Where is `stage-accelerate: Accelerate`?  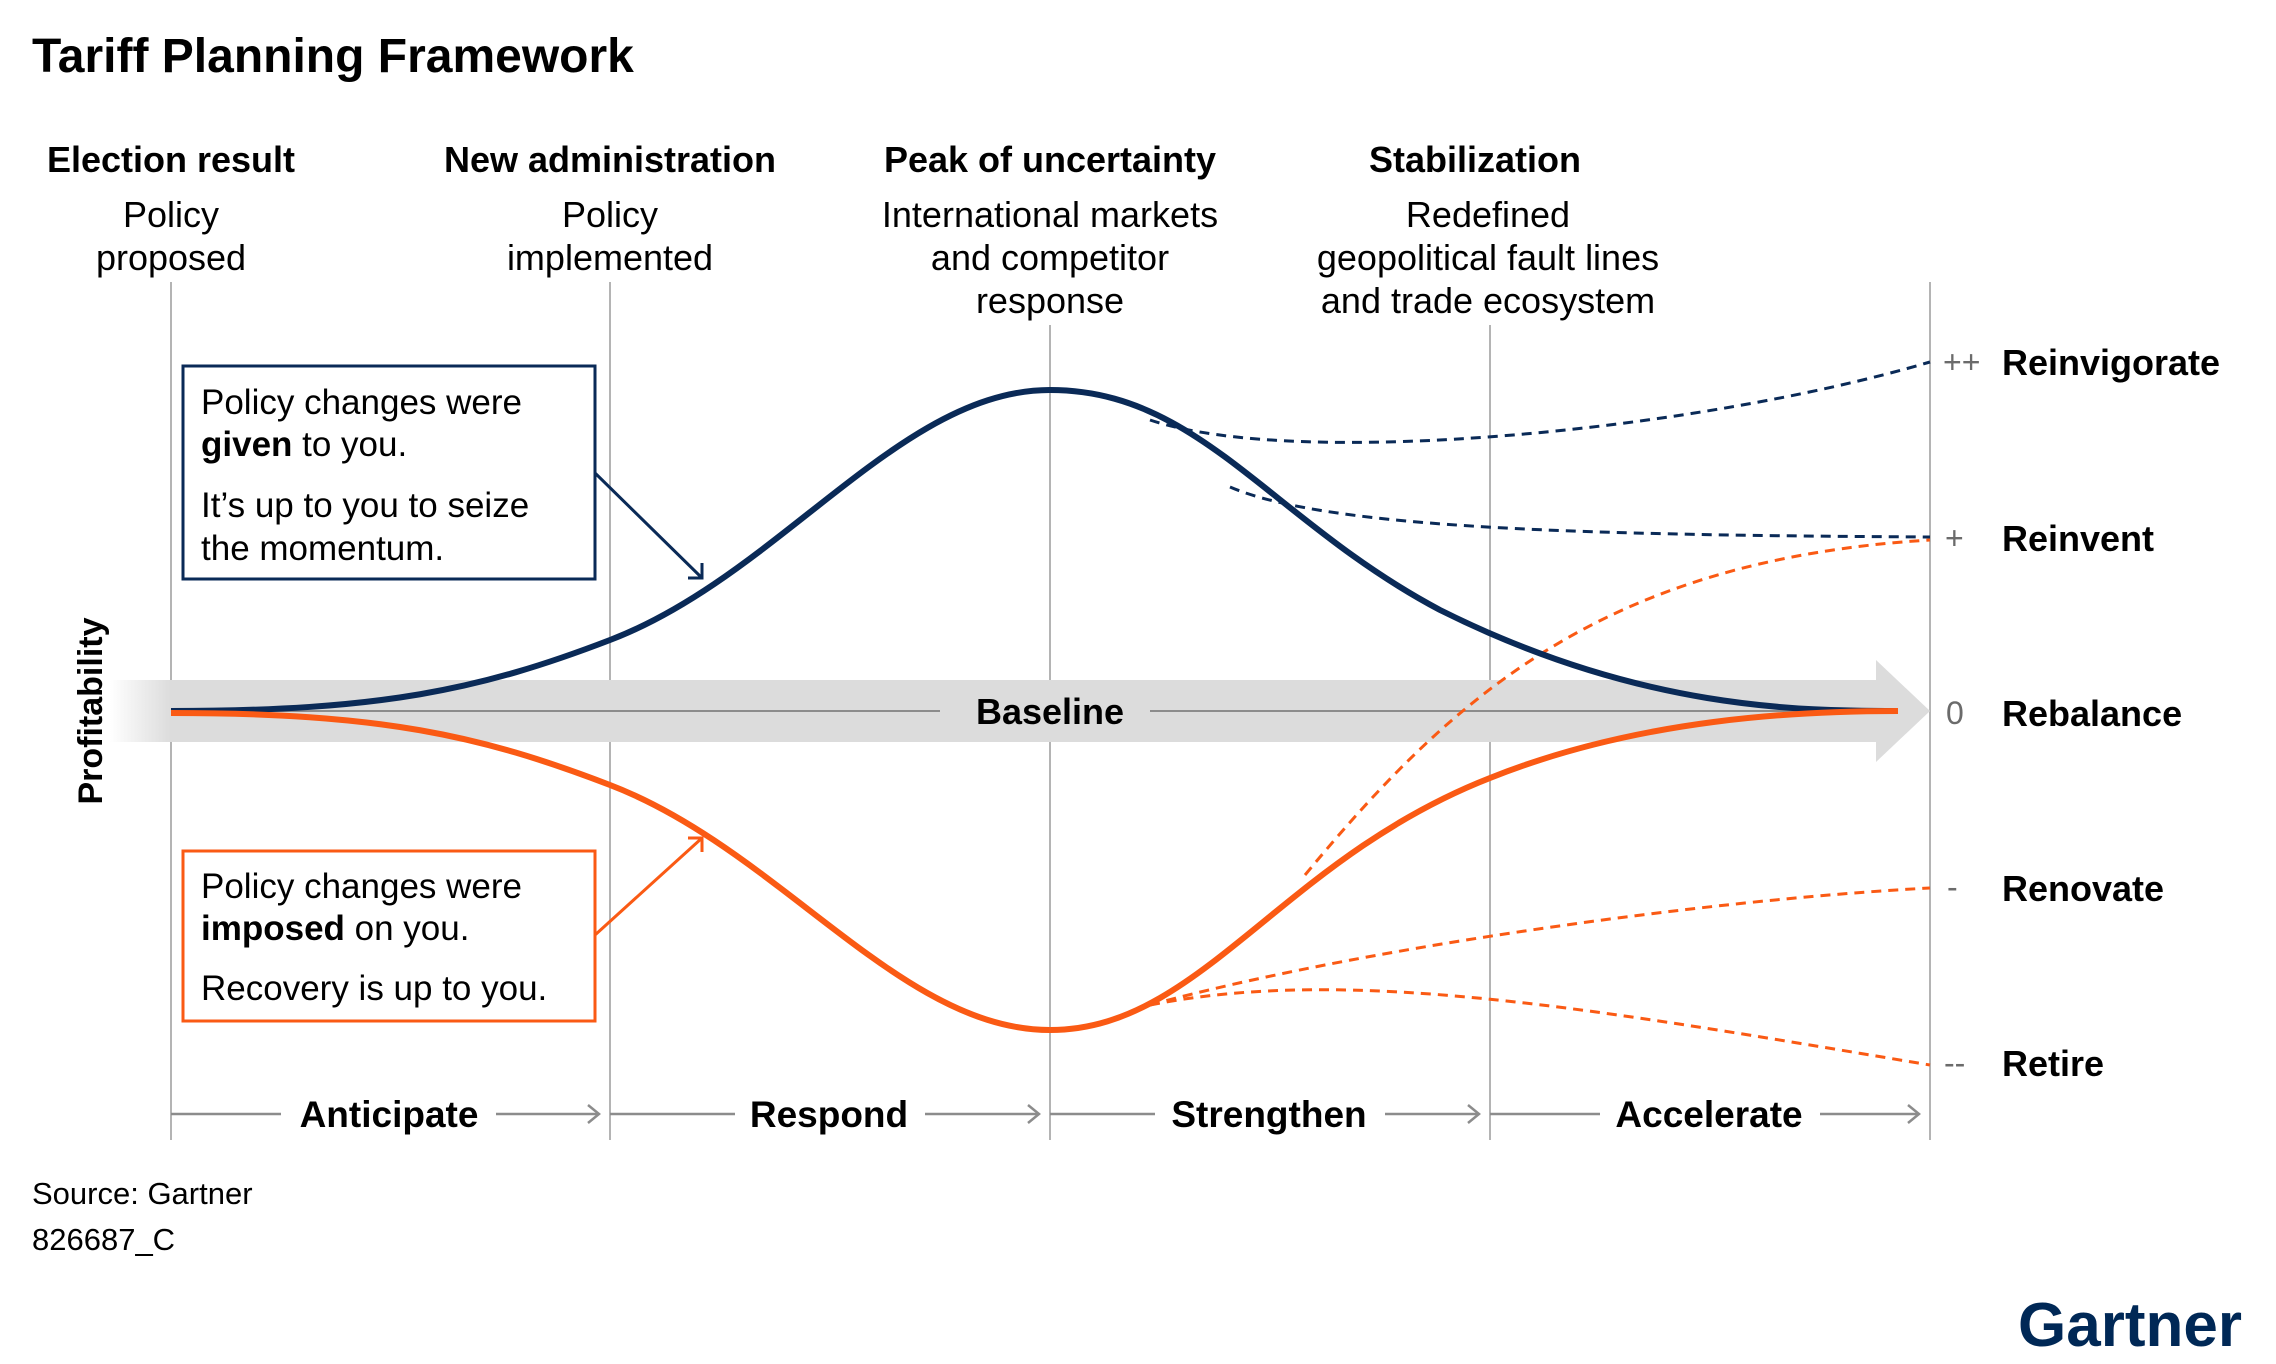 stage-accelerate: Accelerate is located at coordinates (1708, 1114).